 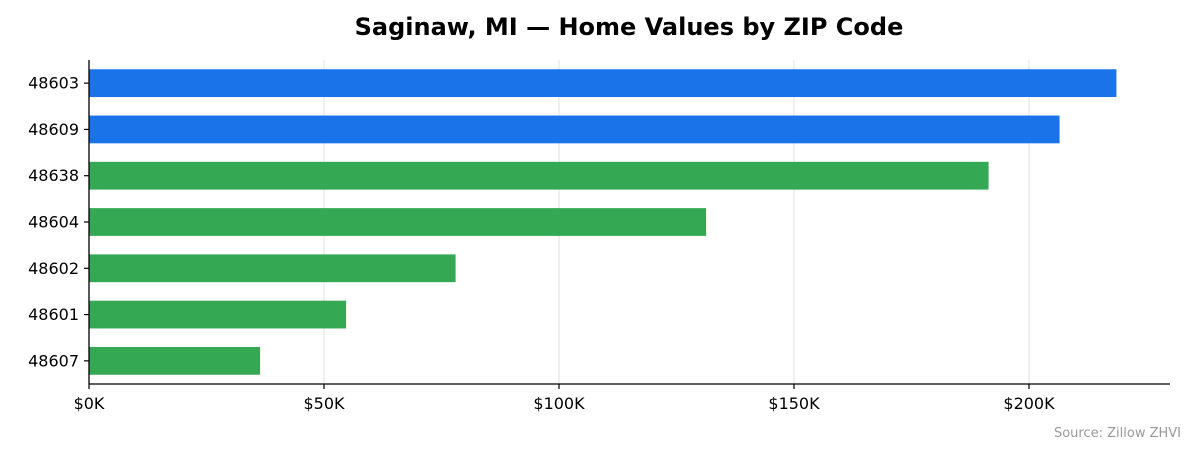 I want to click on chart-title: Saginaw, MI — Home Values by ZIP Code, so click(x=629, y=27).